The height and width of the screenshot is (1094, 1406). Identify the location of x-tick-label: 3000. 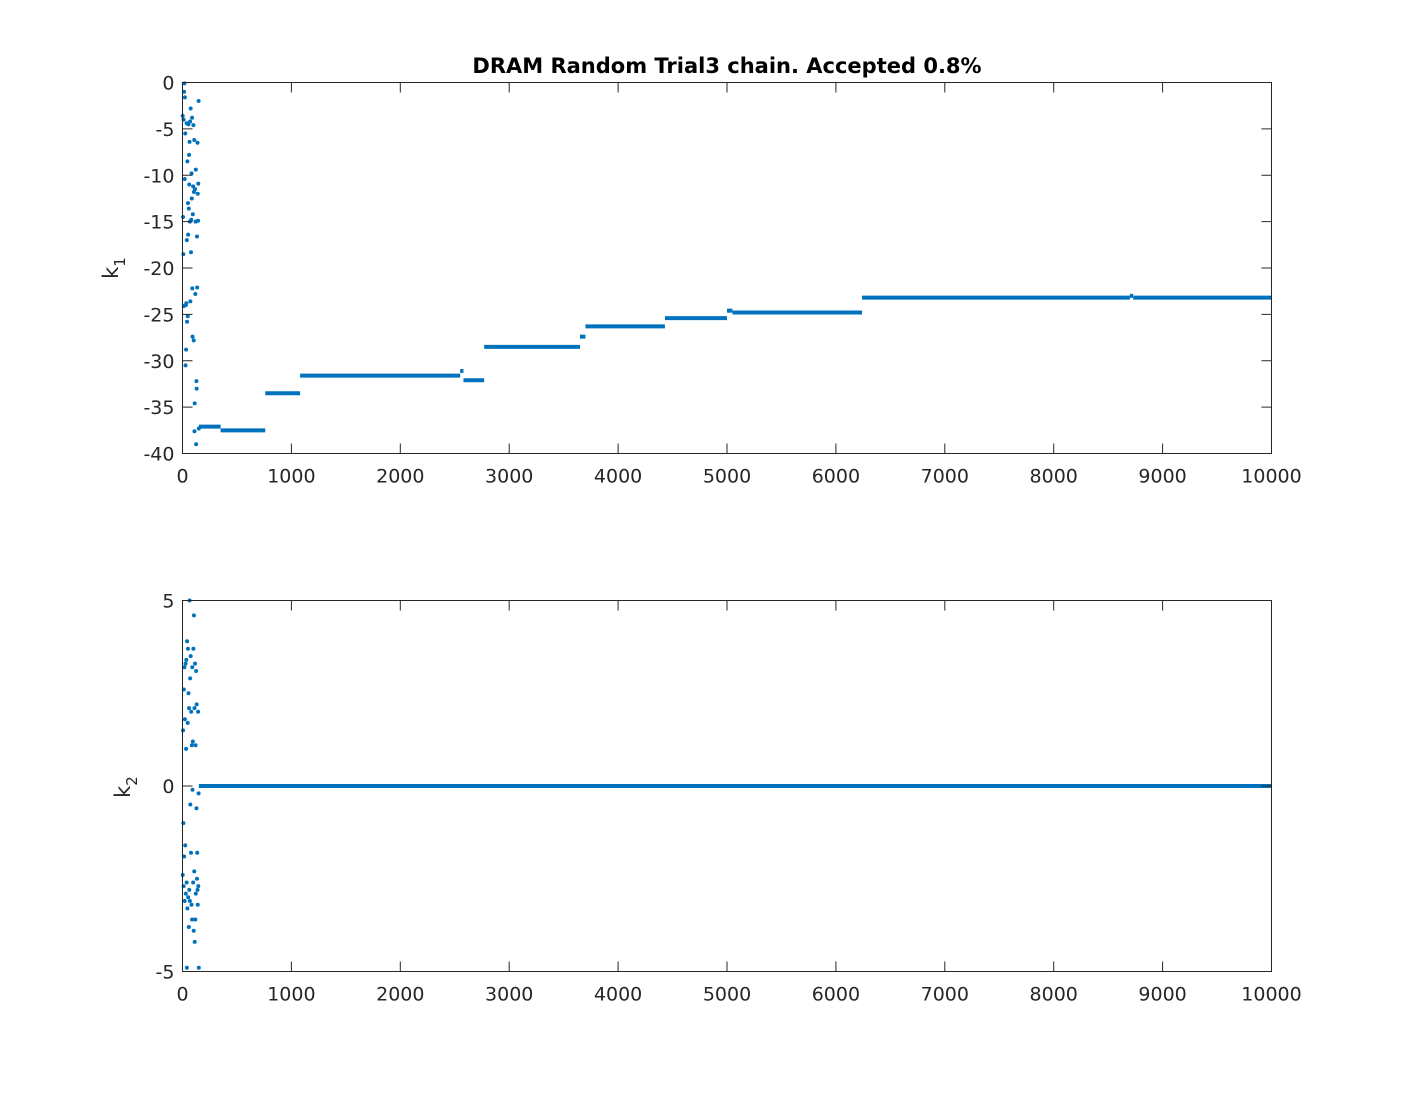
(509, 477).